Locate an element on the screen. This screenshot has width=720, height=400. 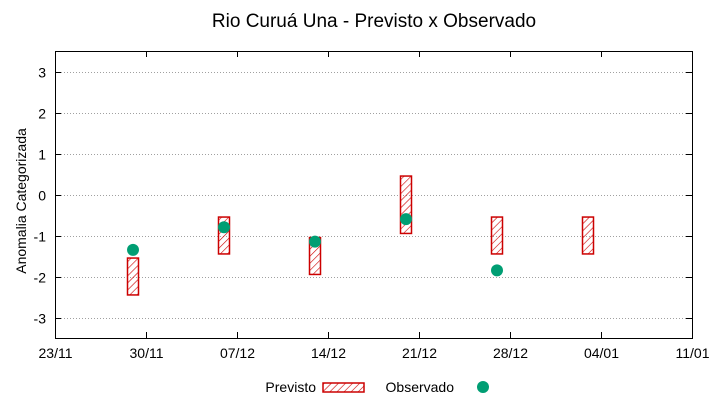
x-tick-label: 28/12 is located at coordinates (510, 353).